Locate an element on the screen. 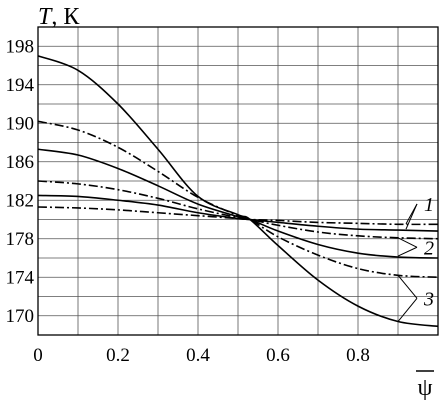 The image size is (448, 402). y-tick-label-0: 170 is located at coordinates (20, 316).